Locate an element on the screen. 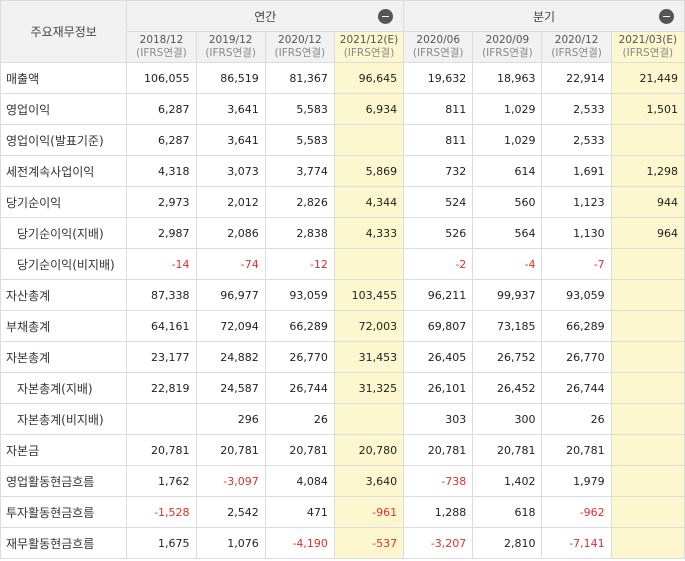  row-label: 자본총계 is located at coordinates (64, 357).